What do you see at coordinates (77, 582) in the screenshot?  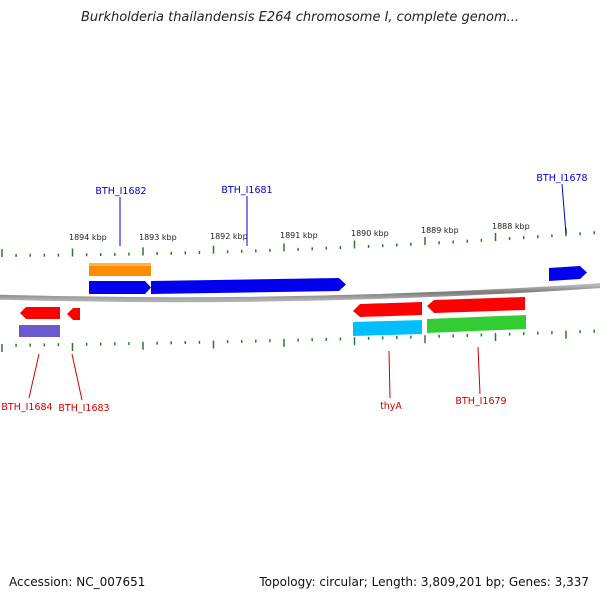 I see `accession-text: Accession: NC_007651` at bounding box center [77, 582].